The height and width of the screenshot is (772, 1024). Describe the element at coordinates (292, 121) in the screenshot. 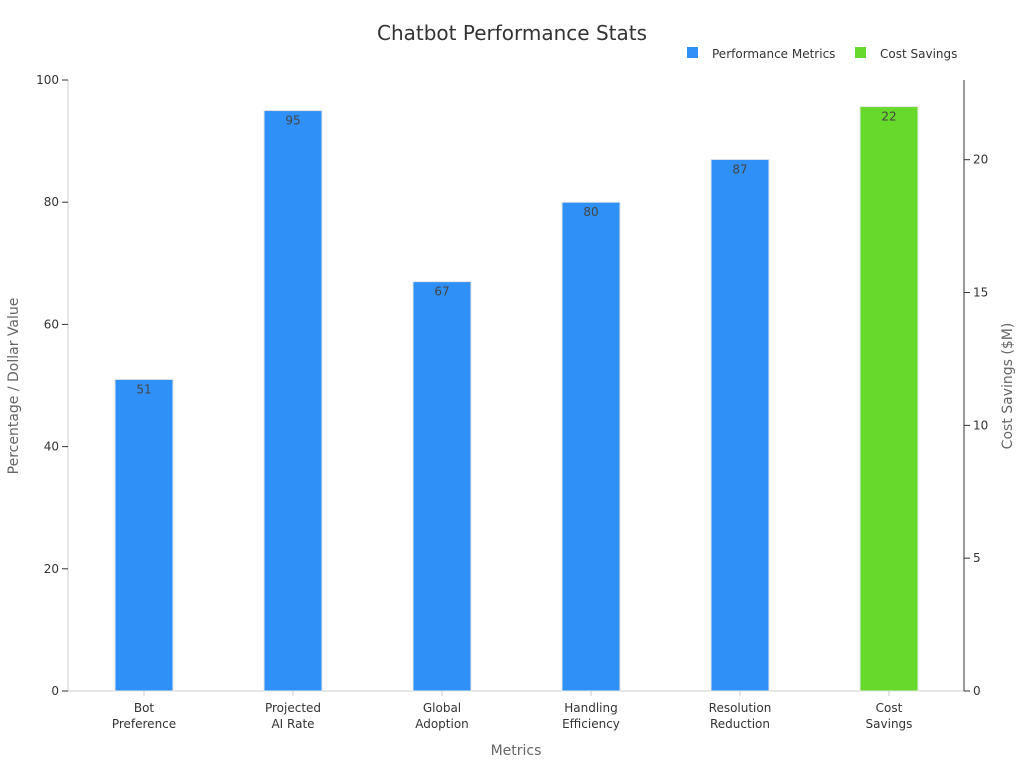

I see `bar-value-label: 95` at that location.